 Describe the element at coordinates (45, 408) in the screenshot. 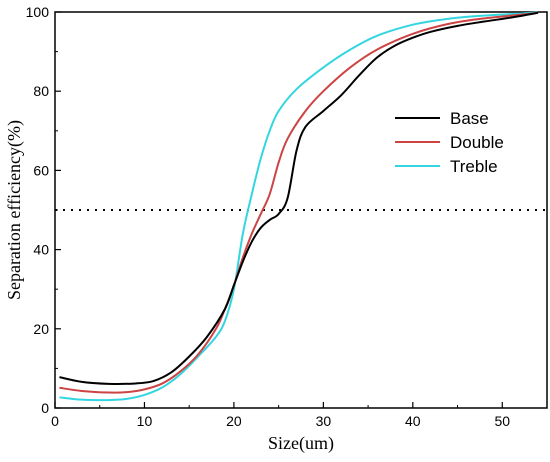

I see `y-tick-label-0: 0` at that location.